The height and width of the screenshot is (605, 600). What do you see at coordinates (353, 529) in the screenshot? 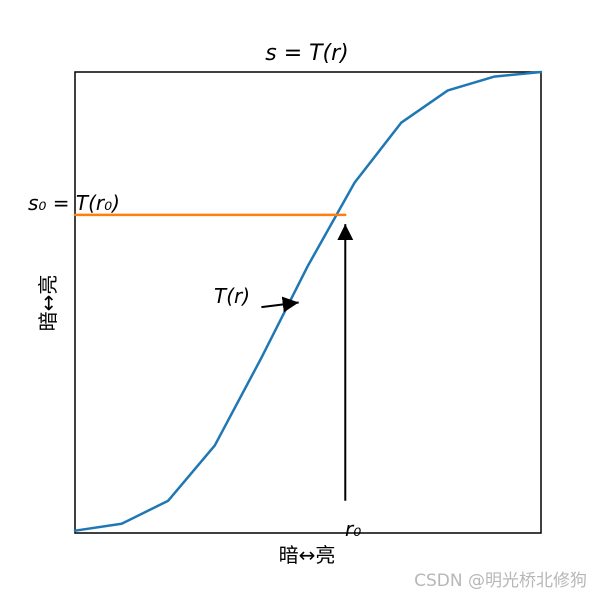
I see `r0-label: r₀` at bounding box center [353, 529].